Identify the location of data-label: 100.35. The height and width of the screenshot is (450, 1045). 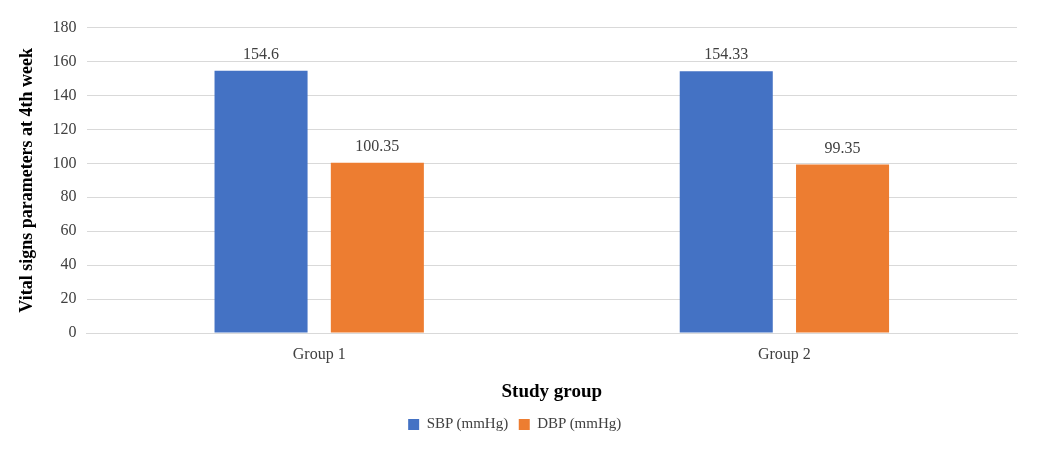
(377, 145).